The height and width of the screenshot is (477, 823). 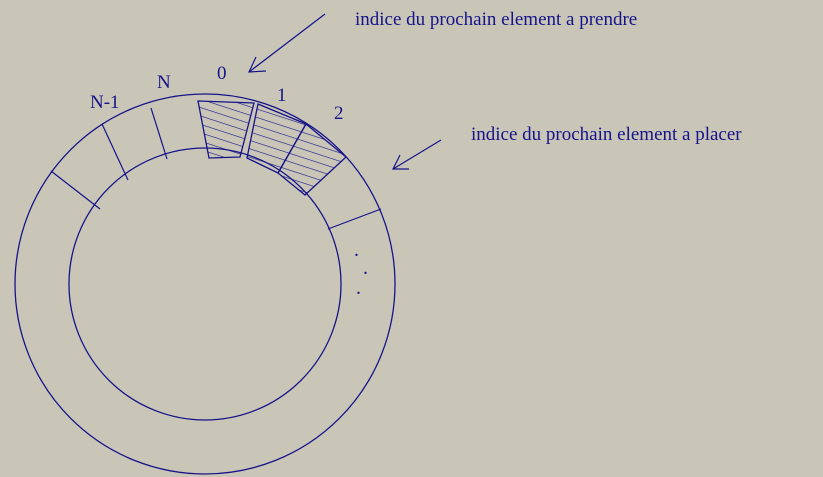 What do you see at coordinates (400, 162) in the screenshot?
I see `place-pointer-arrowhead` at bounding box center [400, 162].